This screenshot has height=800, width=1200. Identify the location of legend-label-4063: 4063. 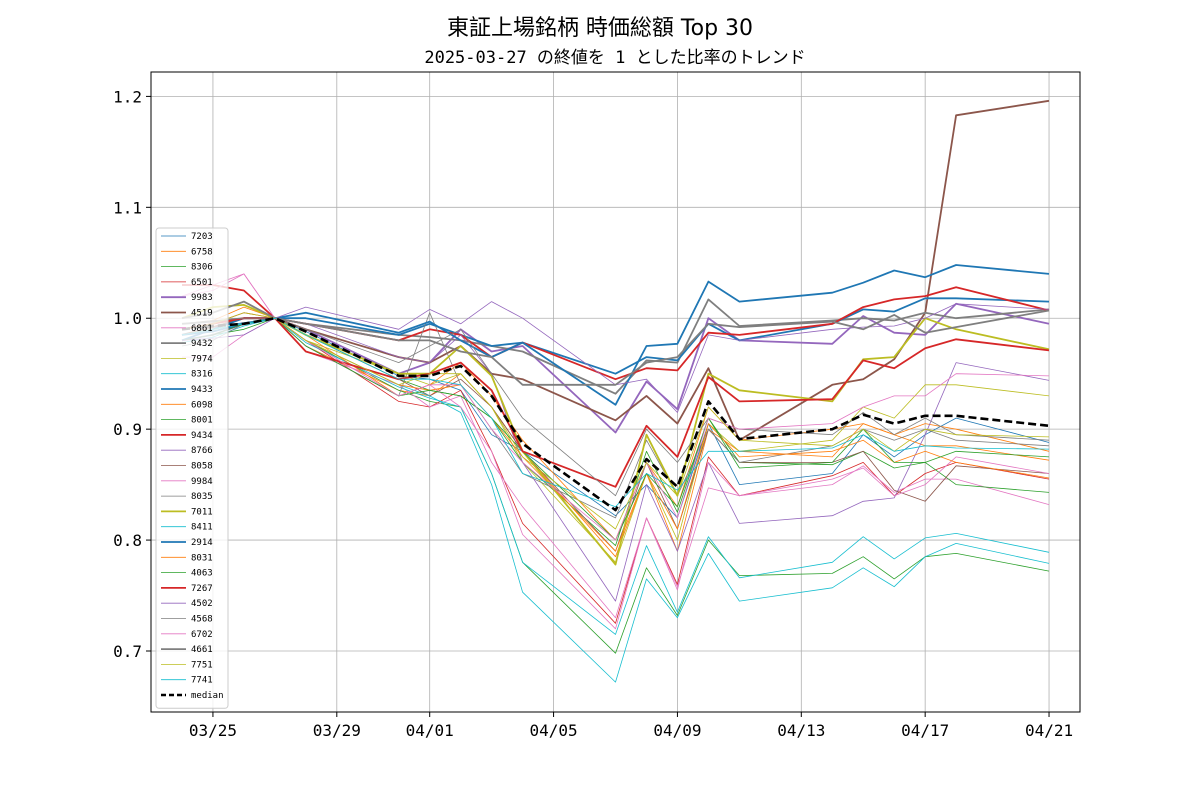
(202, 574).